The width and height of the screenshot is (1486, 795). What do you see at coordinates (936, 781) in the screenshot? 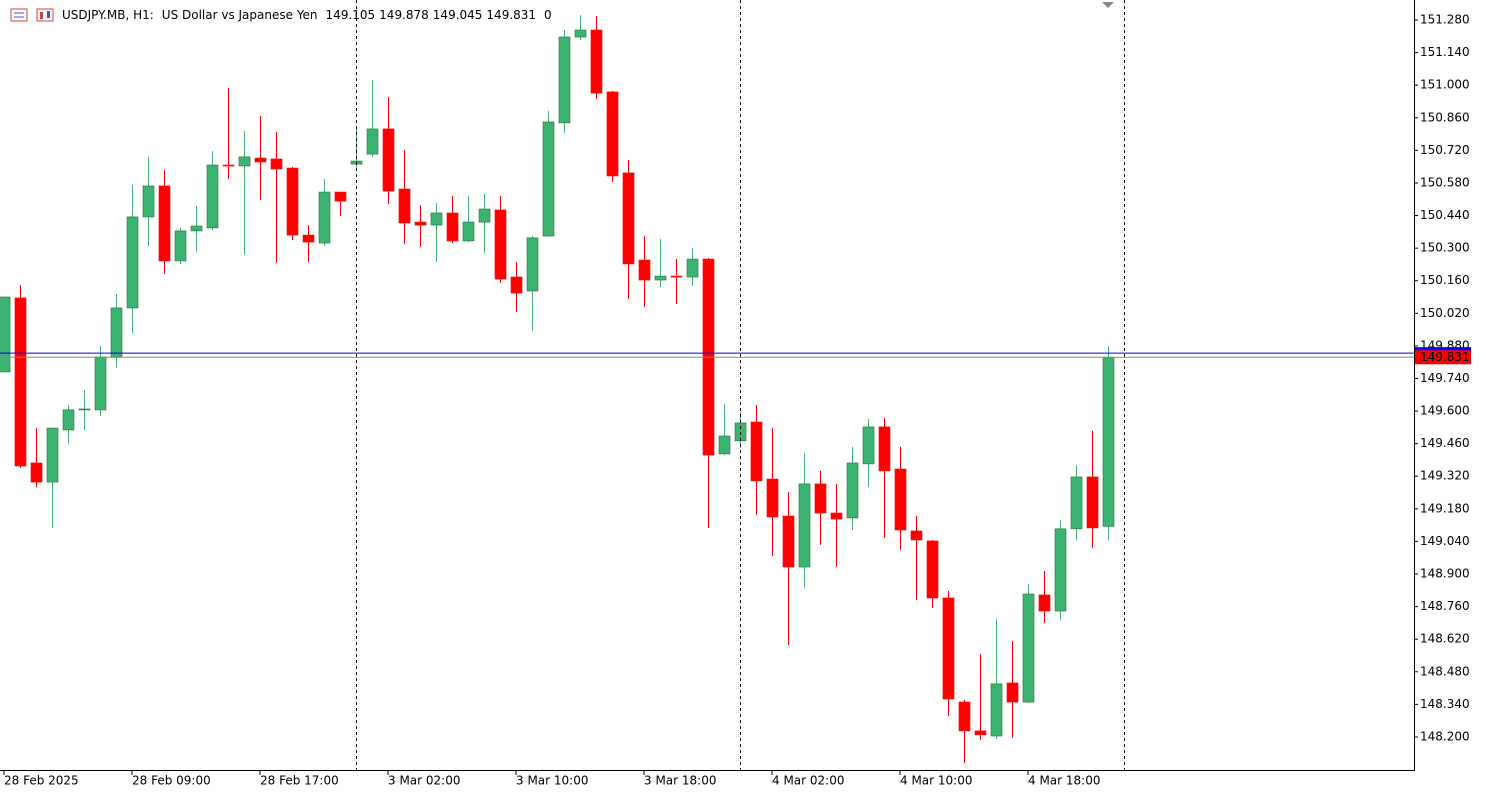
I see `x-tick-label: 4 Mar 10:00` at bounding box center [936, 781].